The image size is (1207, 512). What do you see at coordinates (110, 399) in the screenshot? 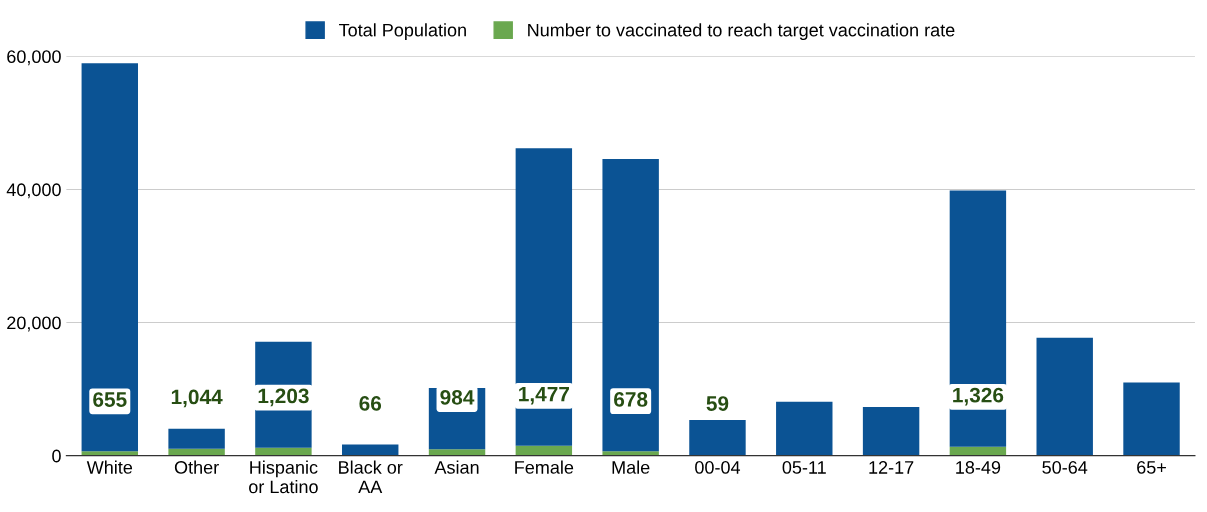
I see `data-label: 655` at bounding box center [110, 399].